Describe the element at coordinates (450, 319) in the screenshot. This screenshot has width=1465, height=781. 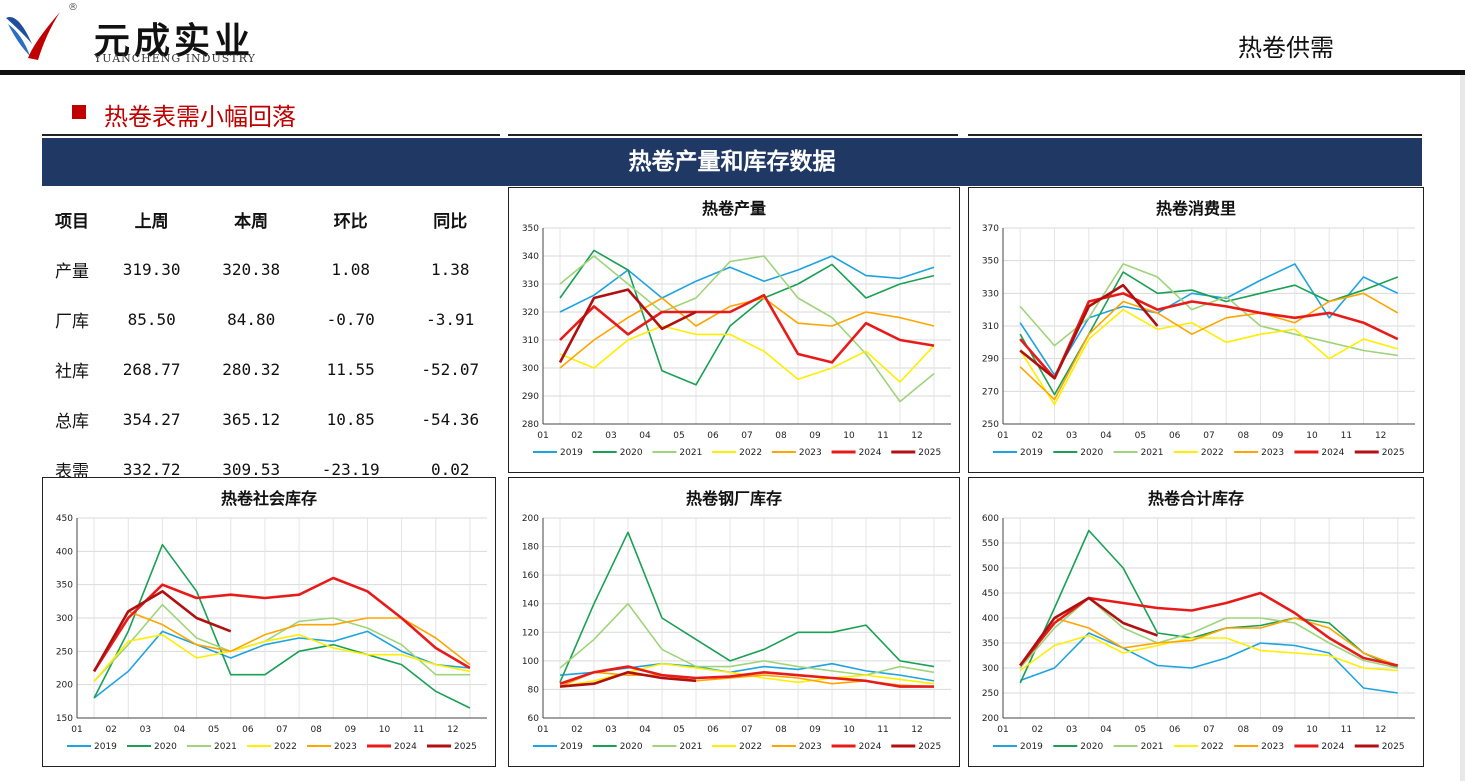
I see `kpi-yoy-change: -3.91` at that location.